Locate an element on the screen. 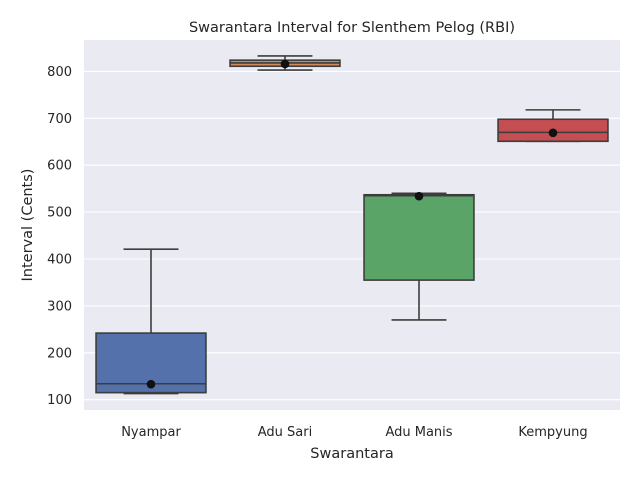  iqr-box is located at coordinates (419, 237).